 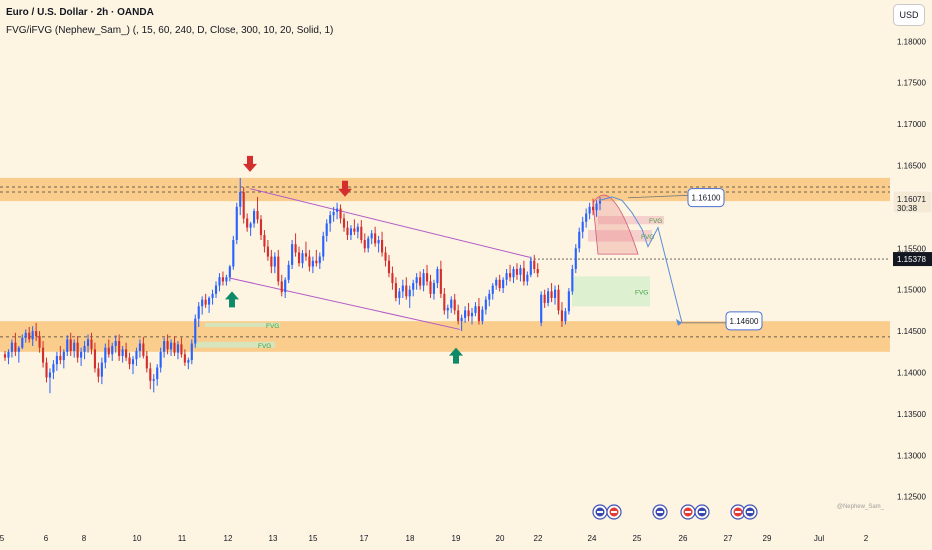 What do you see at coordinates (819, 538) in the screenshot?
I see `x-tick-label: Jul` at bounding box center [819, 538].